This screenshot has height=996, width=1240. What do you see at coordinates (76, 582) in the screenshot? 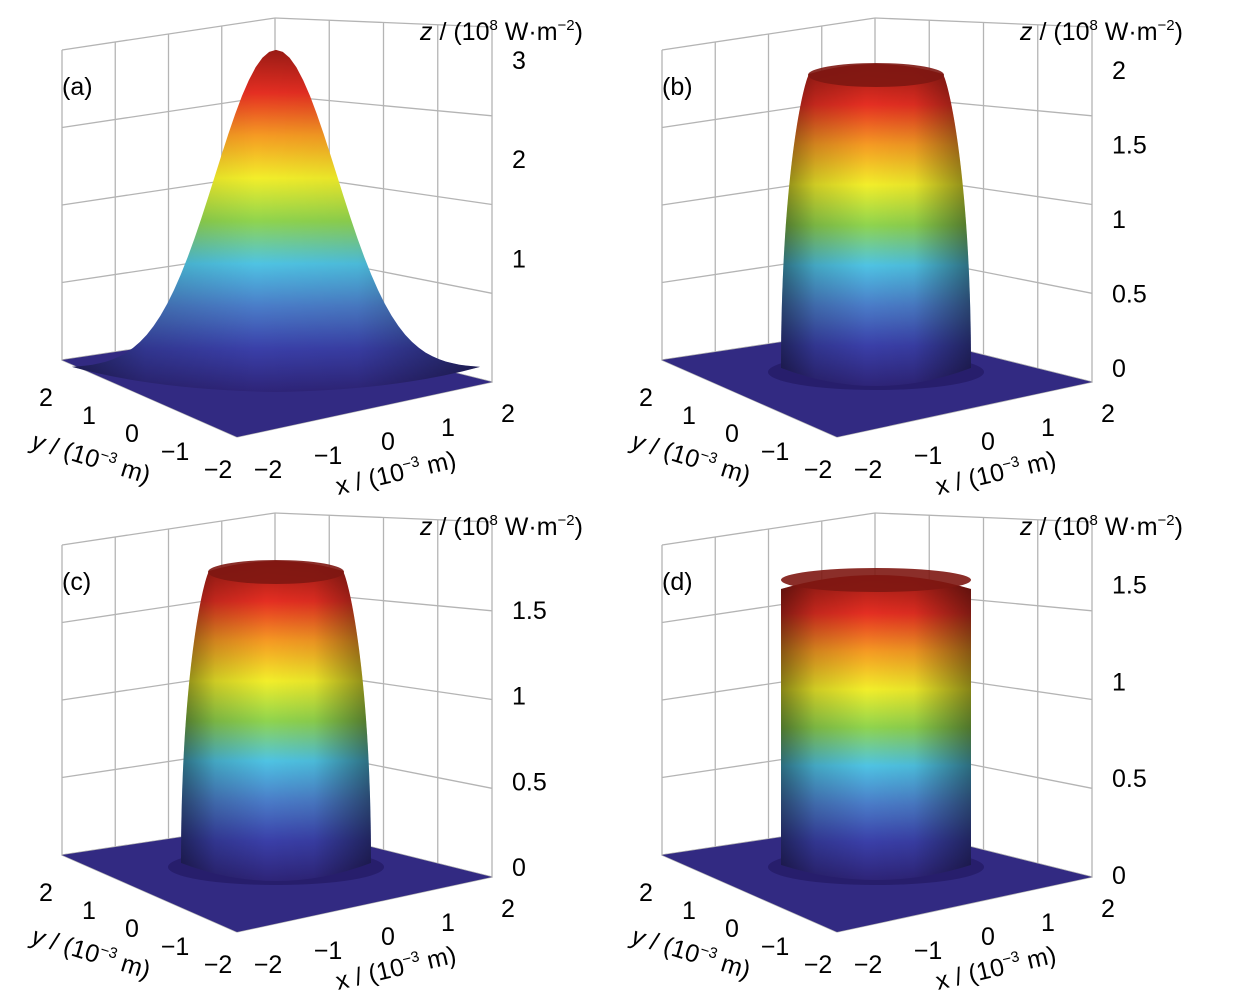
I see `panel-label: (c)` at bounding box center [76, 582].